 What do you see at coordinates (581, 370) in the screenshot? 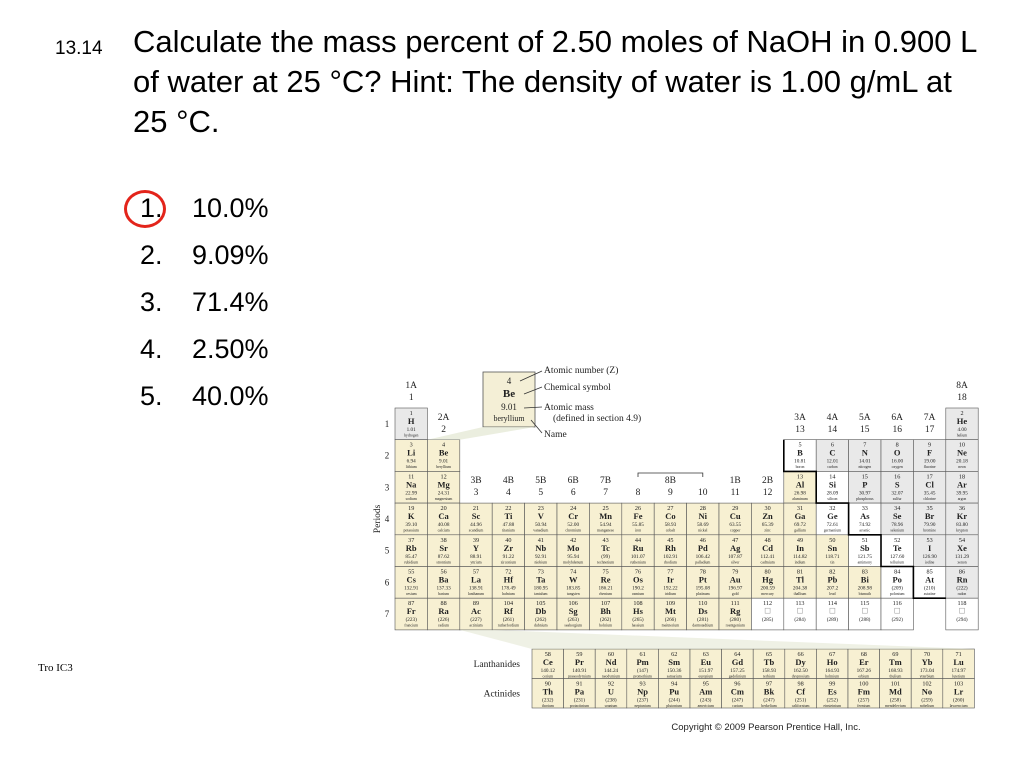
I see `legend-label-number: Atomic number (Z)` at bounding box center [581, 370].